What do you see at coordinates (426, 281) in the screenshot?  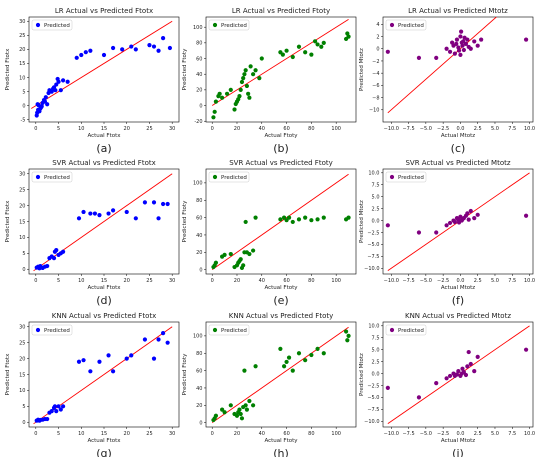 I see `x-tick-label: −5.0` at bounding box center [426, 281].